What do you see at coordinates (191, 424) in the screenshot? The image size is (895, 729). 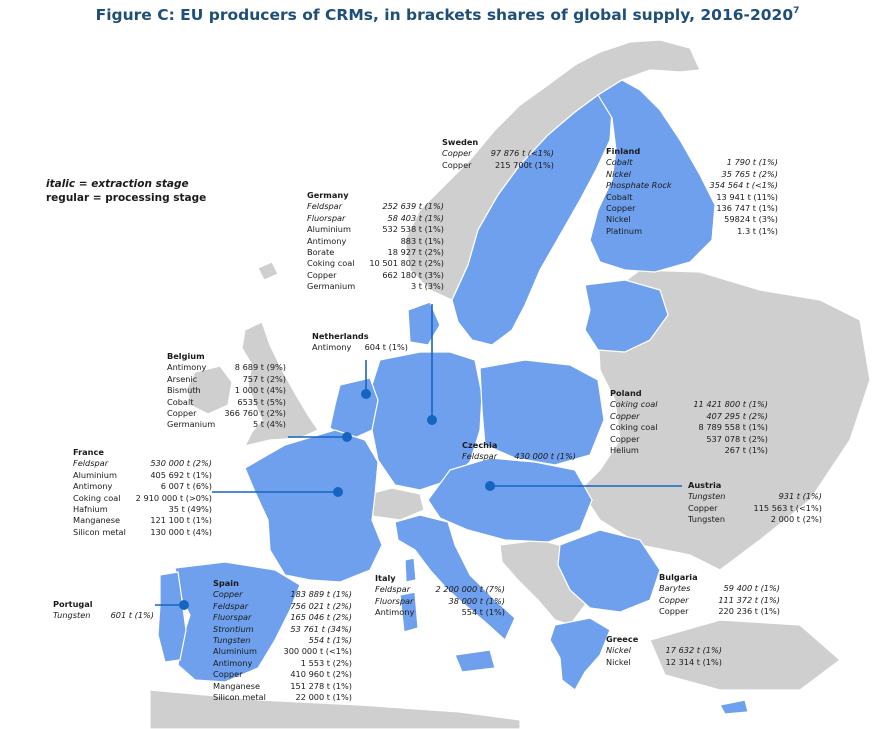 I see `material-name: Germanium` at bounding box center [191, 424].